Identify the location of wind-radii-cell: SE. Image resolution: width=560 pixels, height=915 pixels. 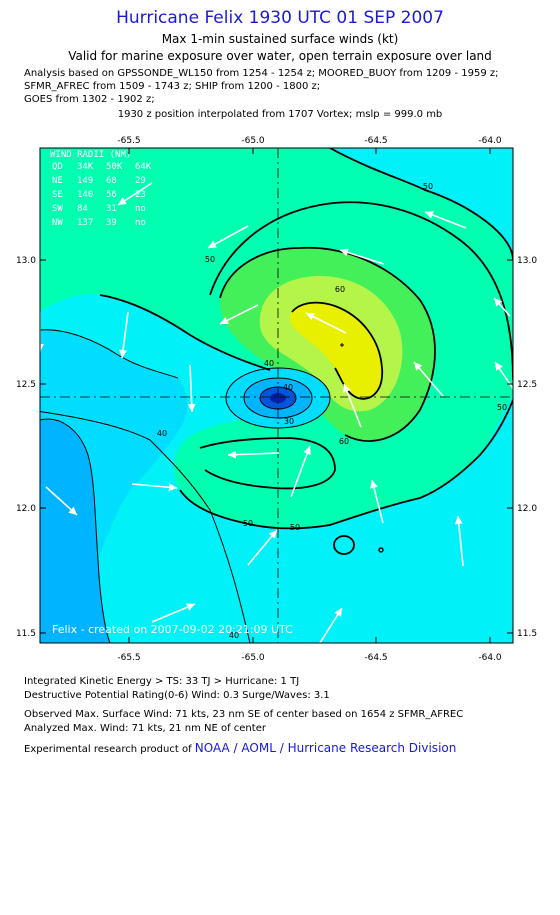
(57, 195).